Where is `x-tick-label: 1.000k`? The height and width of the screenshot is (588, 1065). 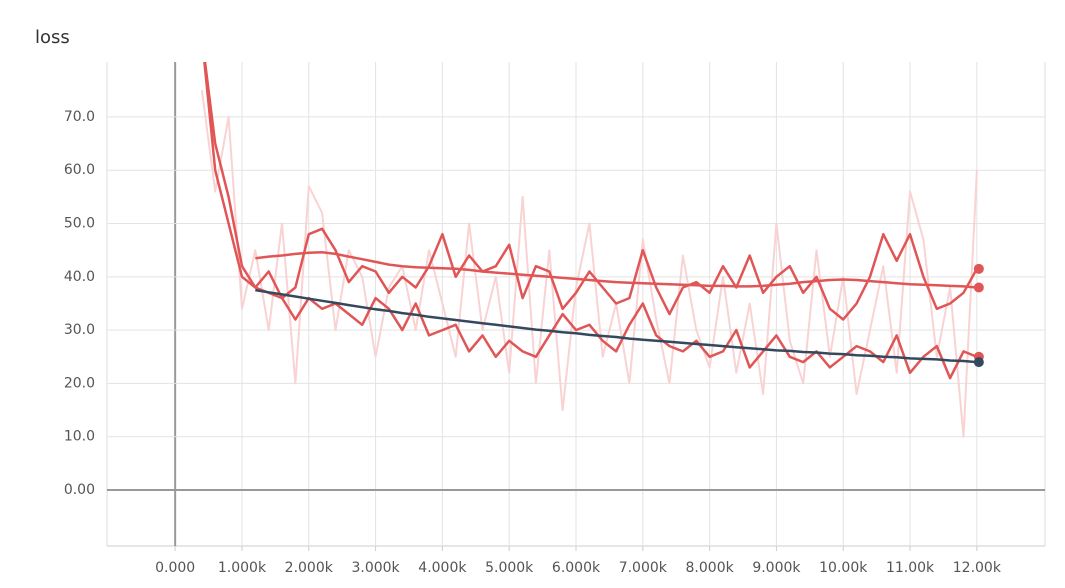 x-tick-label: 1.000k is located at coordinates (242, 568).